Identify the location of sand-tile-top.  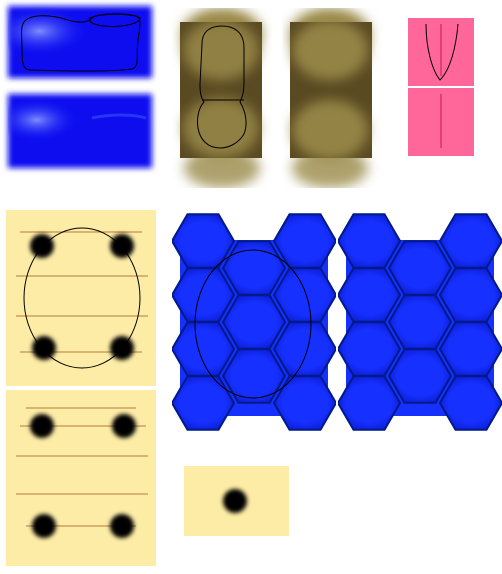
(82, 298).